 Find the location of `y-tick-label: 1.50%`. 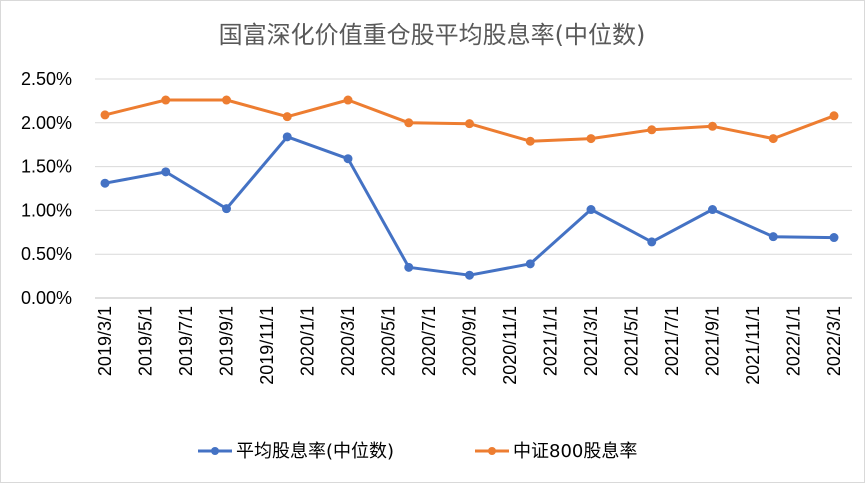

y-tick-label: 1.50% is located at coordinates (46, 167).